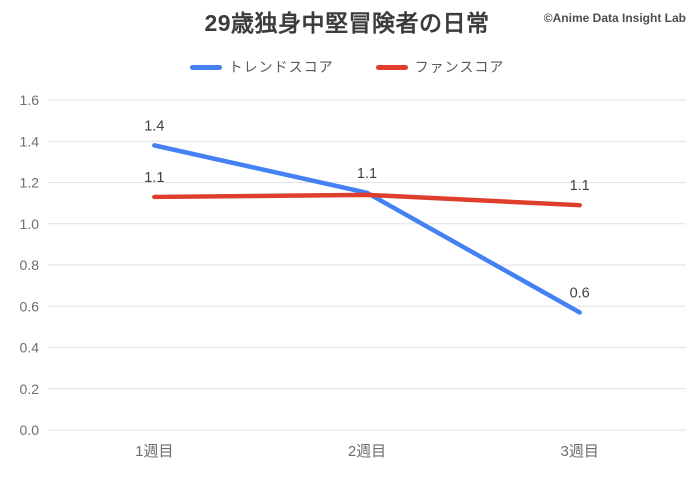 The width and height of the screenshot is (694, 480). Describe the element at coordinates (281, 67) in the screenshot. I see `legend-label-trend-score: トレンドスコア` at that location.